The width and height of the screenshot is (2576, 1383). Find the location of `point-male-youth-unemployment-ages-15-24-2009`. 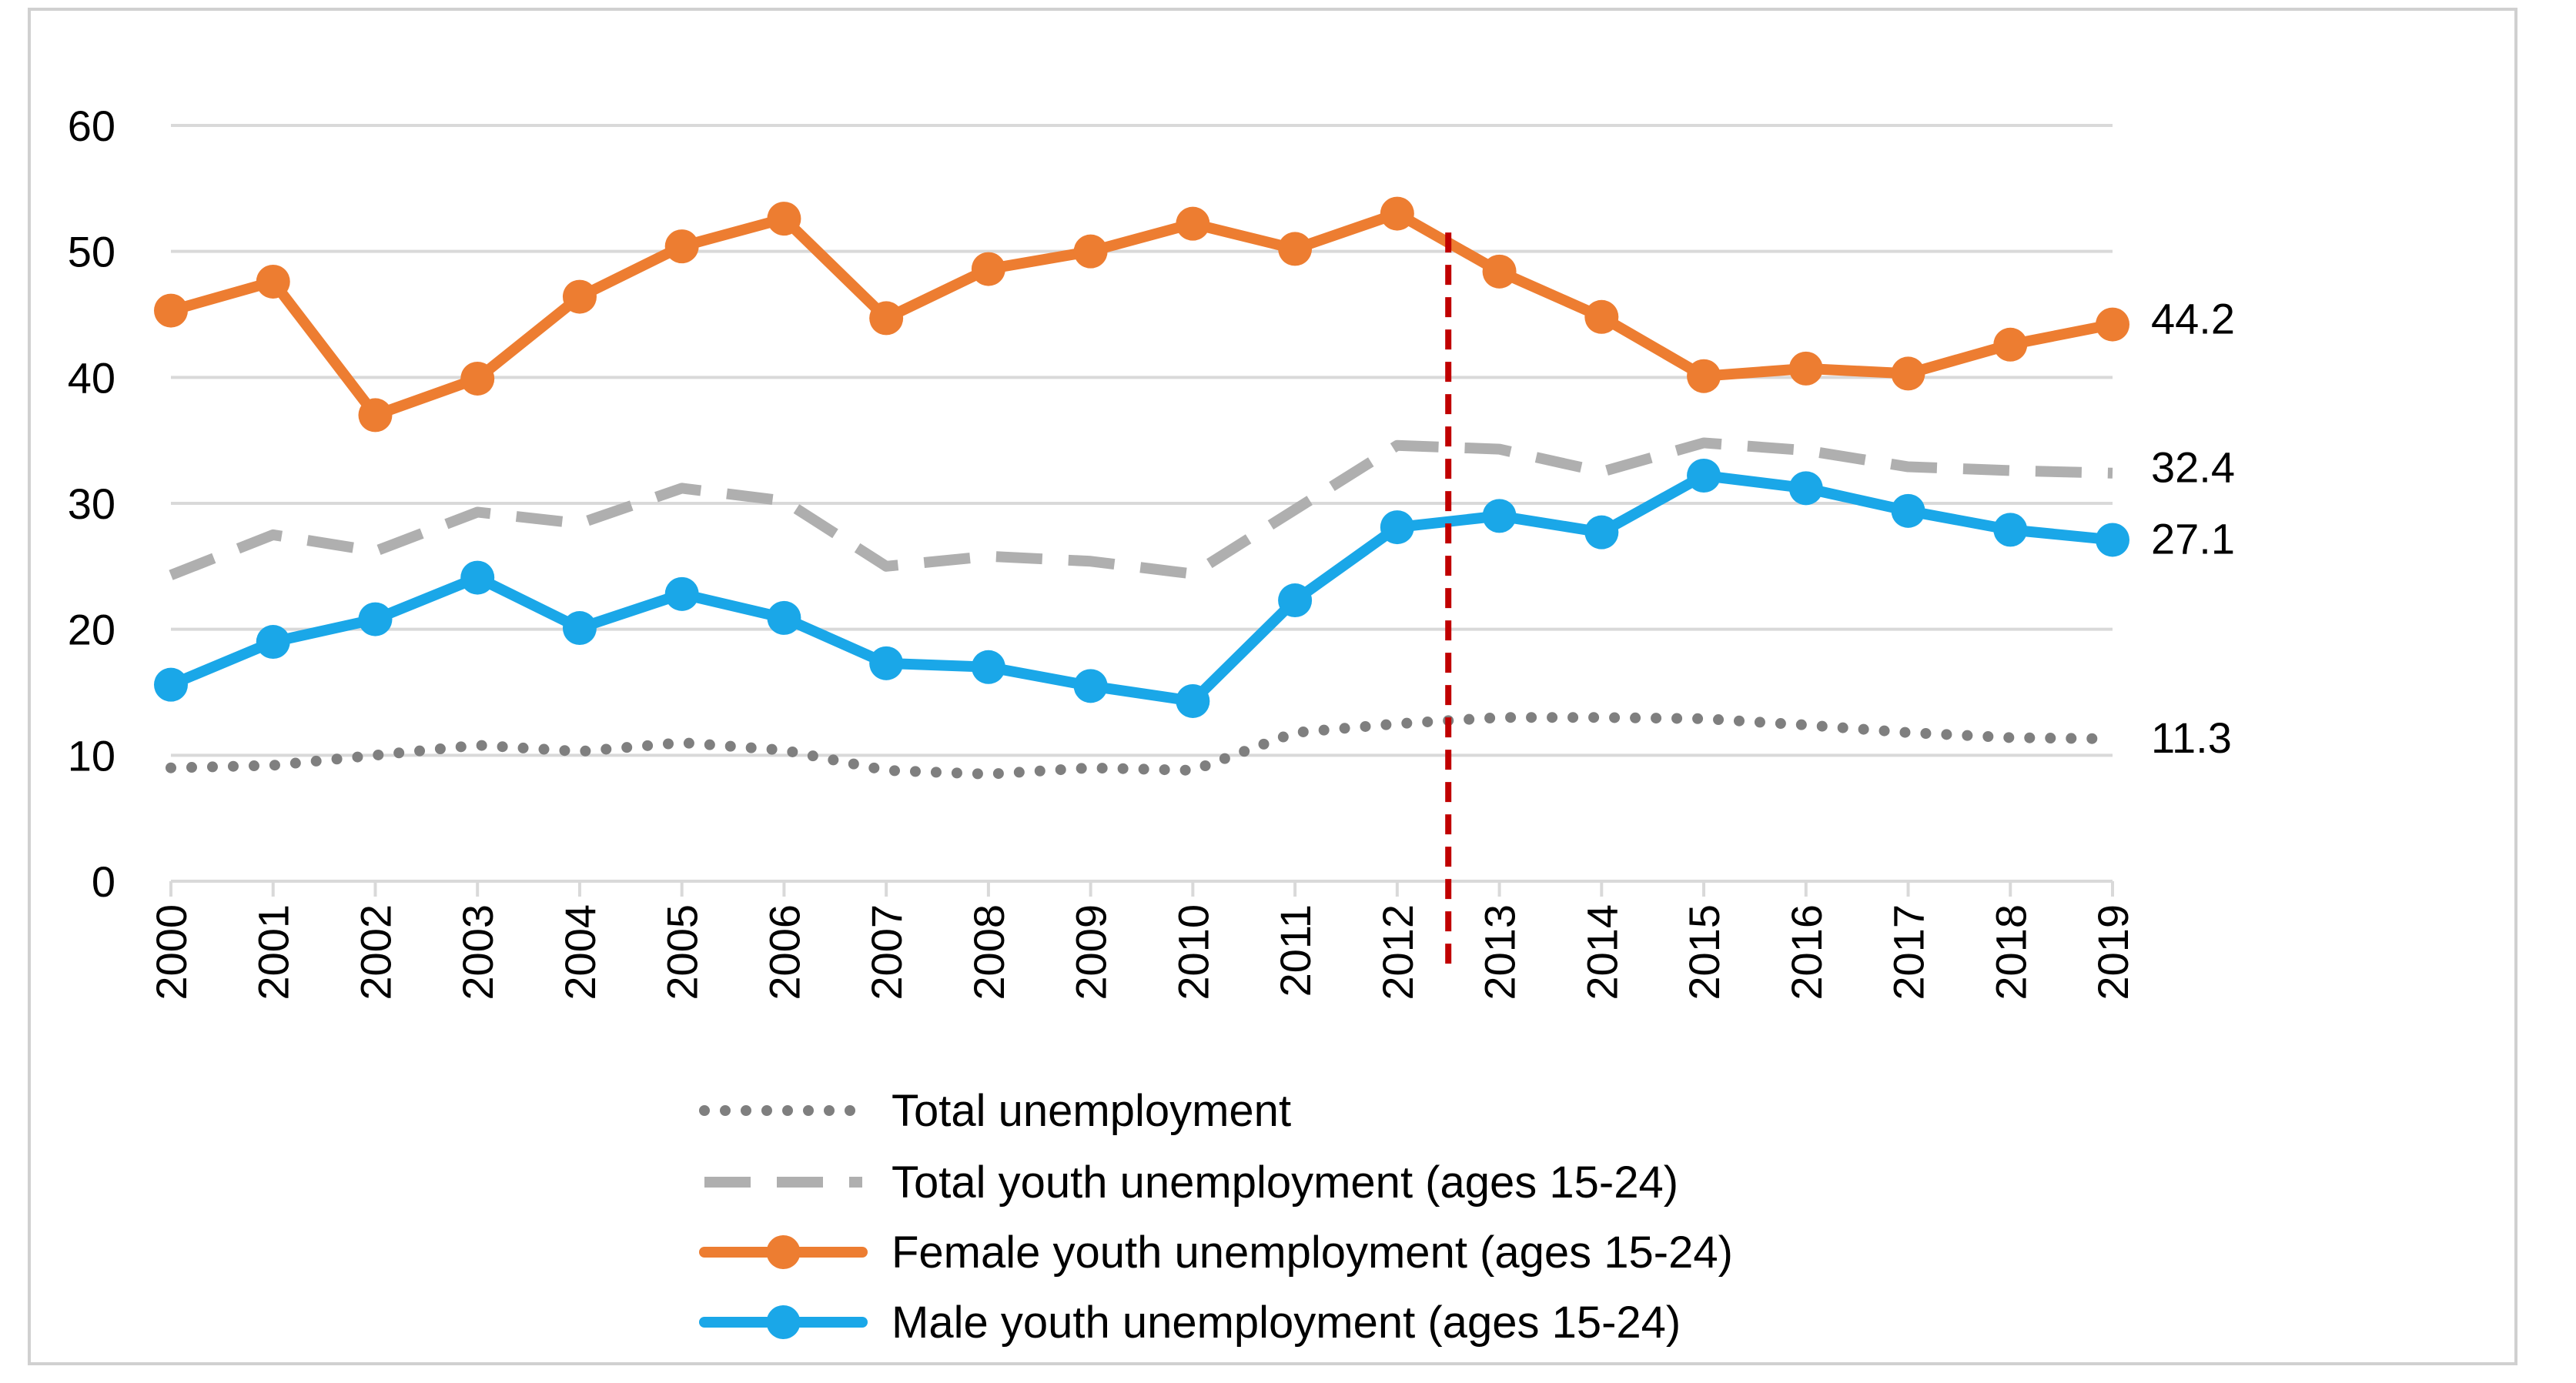

point-male-youth-unemployment-ages-15-24-2009 is located at coordinates (1090, 686).